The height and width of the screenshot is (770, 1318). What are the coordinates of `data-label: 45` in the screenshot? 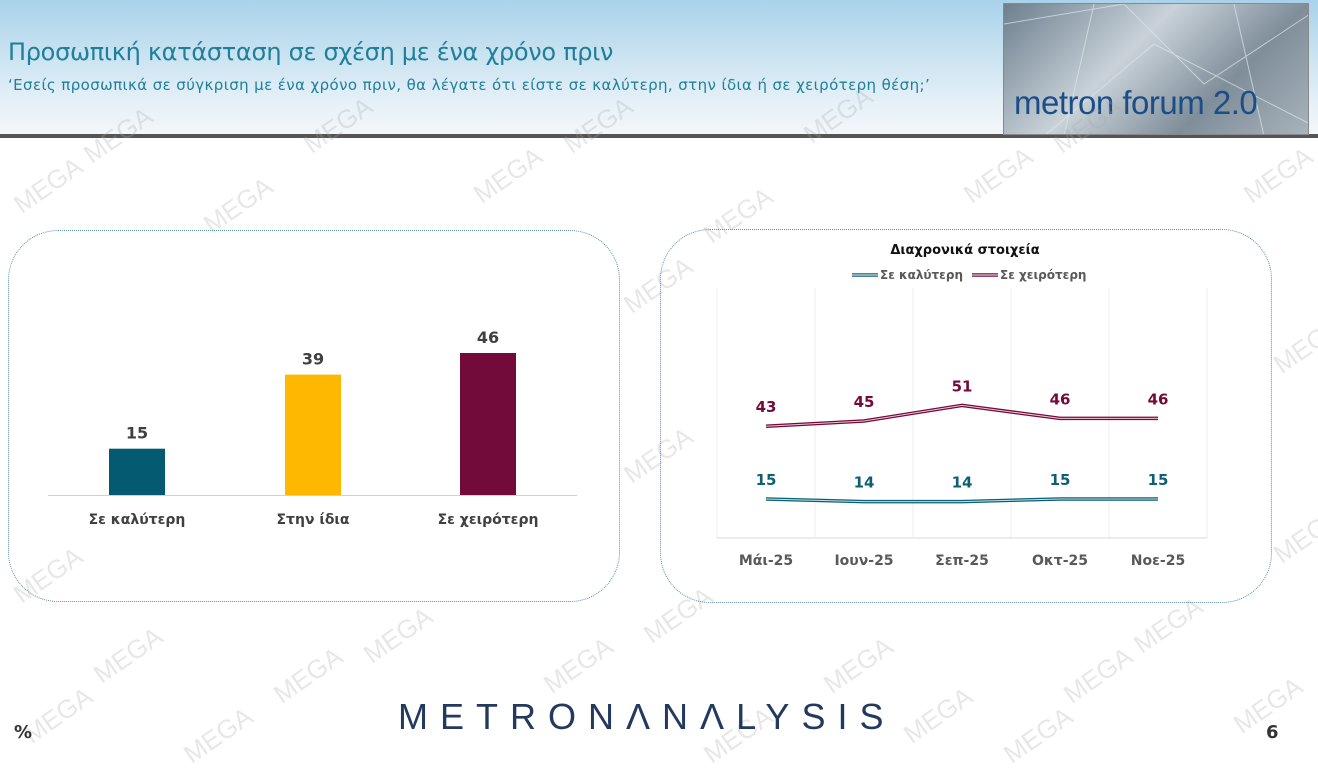 It's located at (864, 402).